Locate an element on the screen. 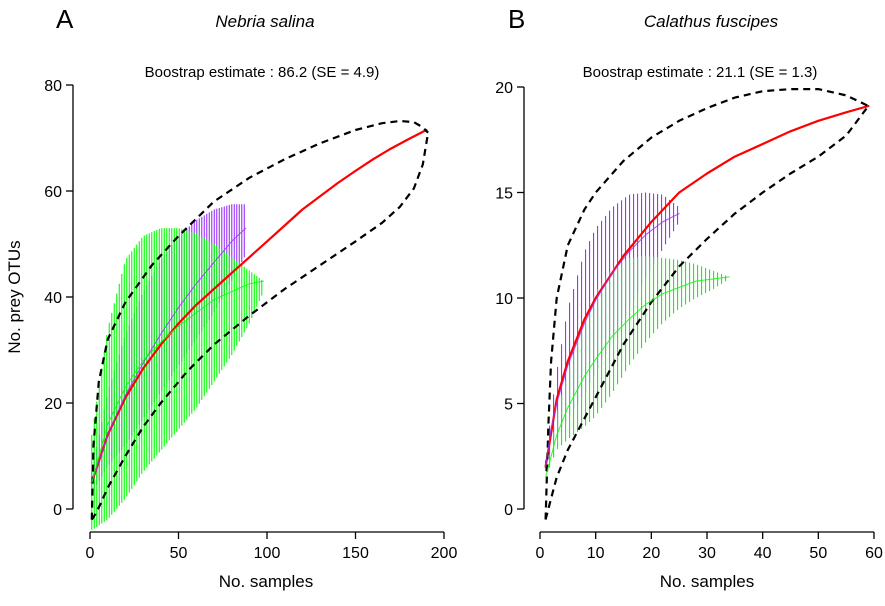  panel-a-y-tick-label: 20 is located at coordinates (53, 404).